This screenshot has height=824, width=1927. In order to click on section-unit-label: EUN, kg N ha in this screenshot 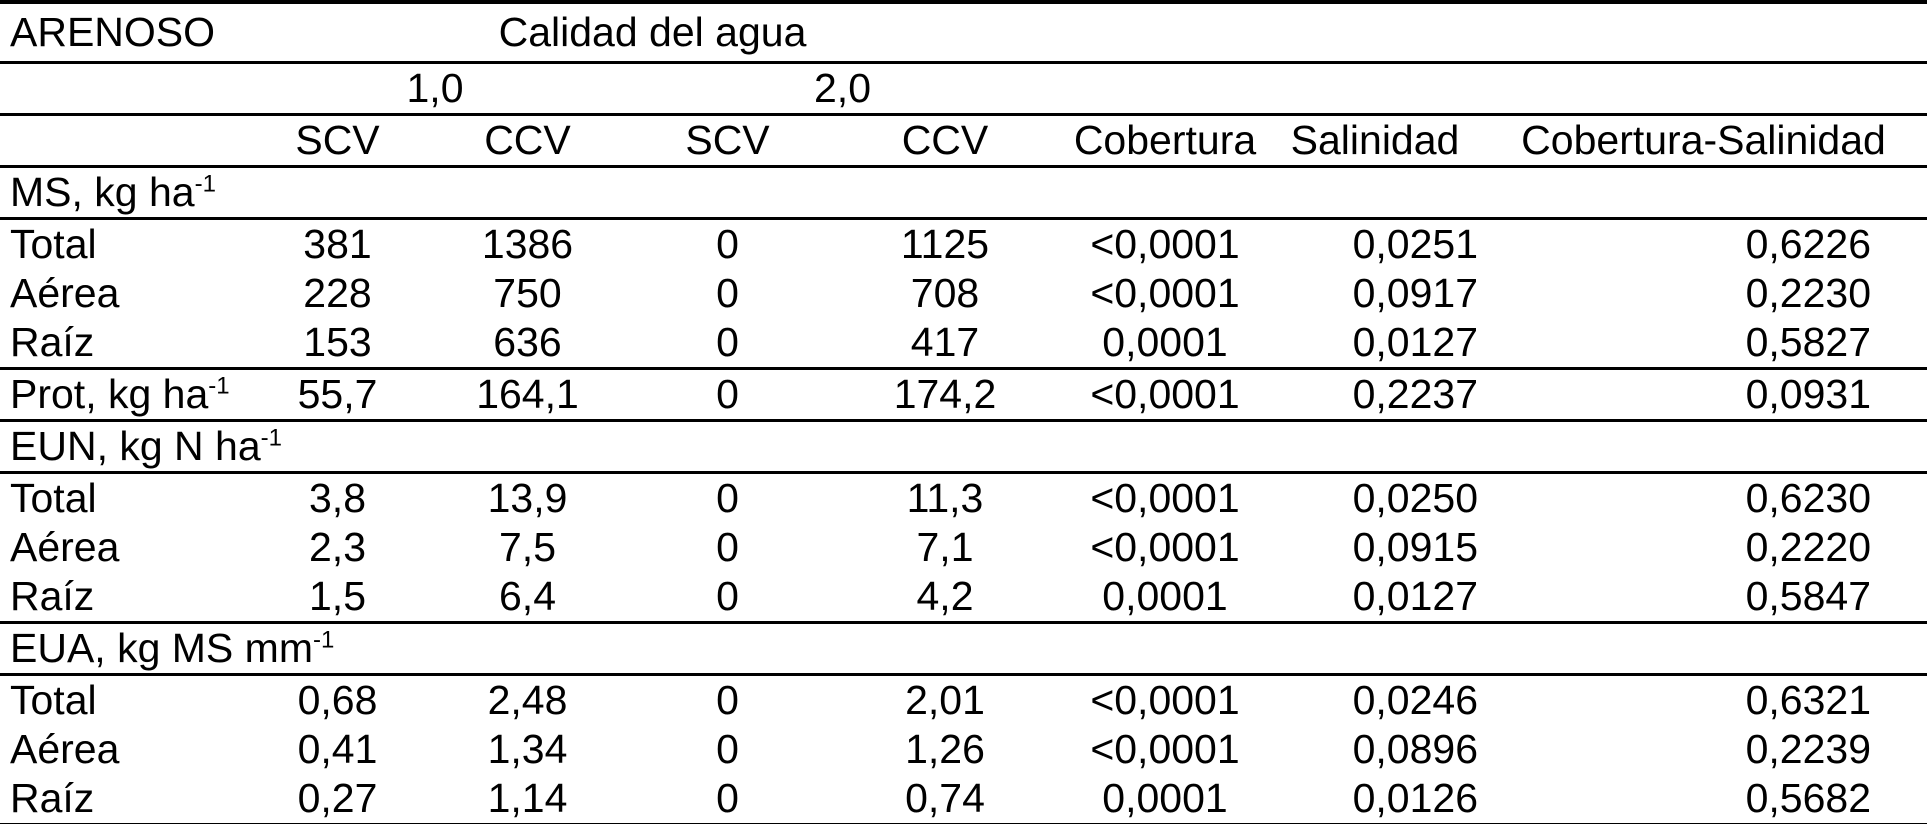, I will do `click(135, 445)`.